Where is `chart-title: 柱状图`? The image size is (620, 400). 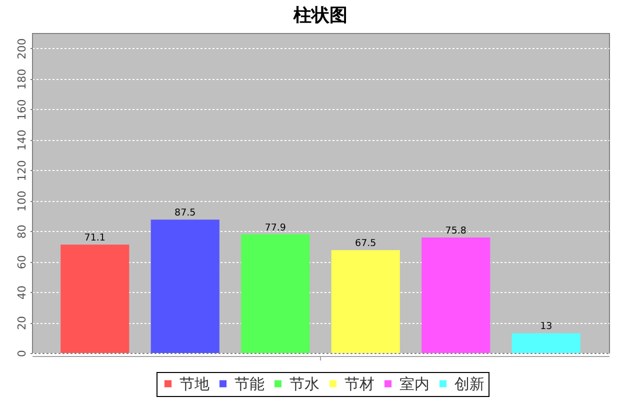
chart-title: 柱状图 is located at coordinates (320, 15).